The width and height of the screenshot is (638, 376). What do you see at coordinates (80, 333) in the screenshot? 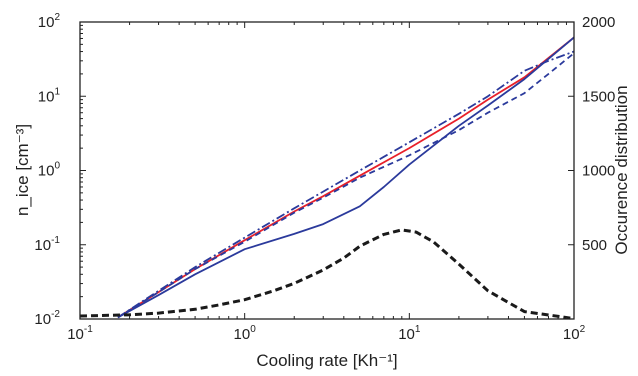
I see `x-tick-label: 10⁻¹` at bounding box center [80, 333].